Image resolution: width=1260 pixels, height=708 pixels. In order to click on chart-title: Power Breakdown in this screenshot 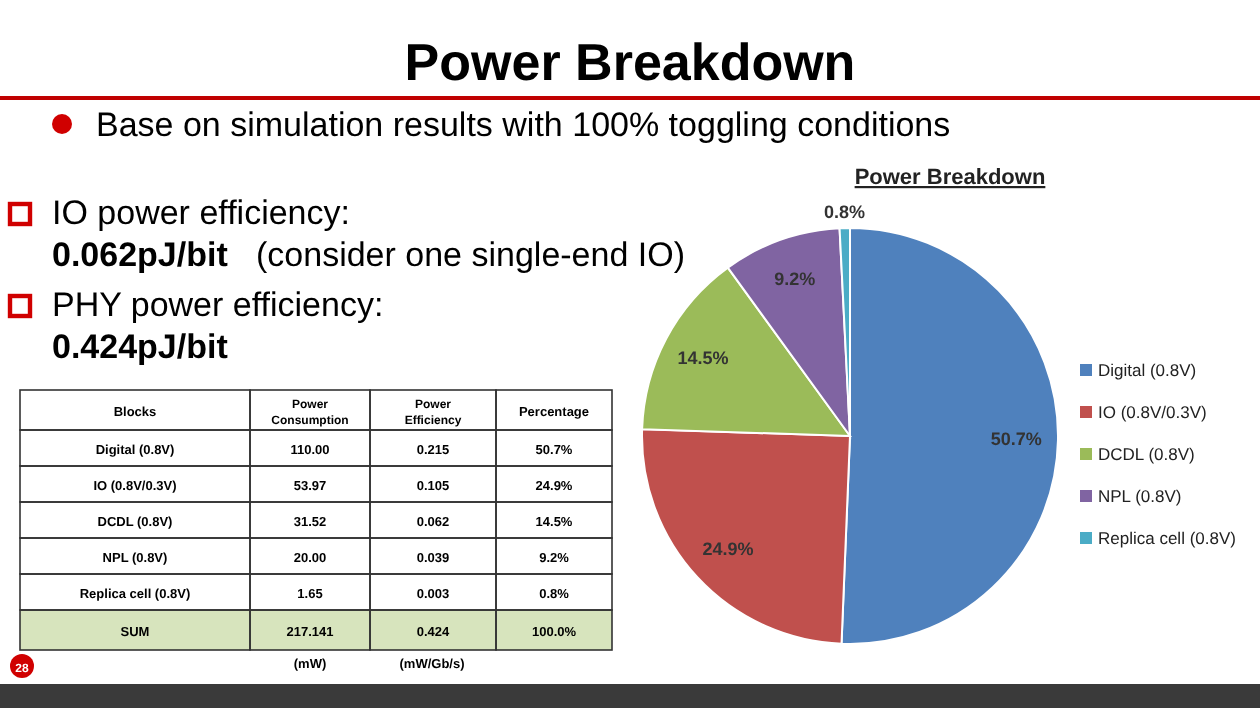, I will do `click(950, 178)`.